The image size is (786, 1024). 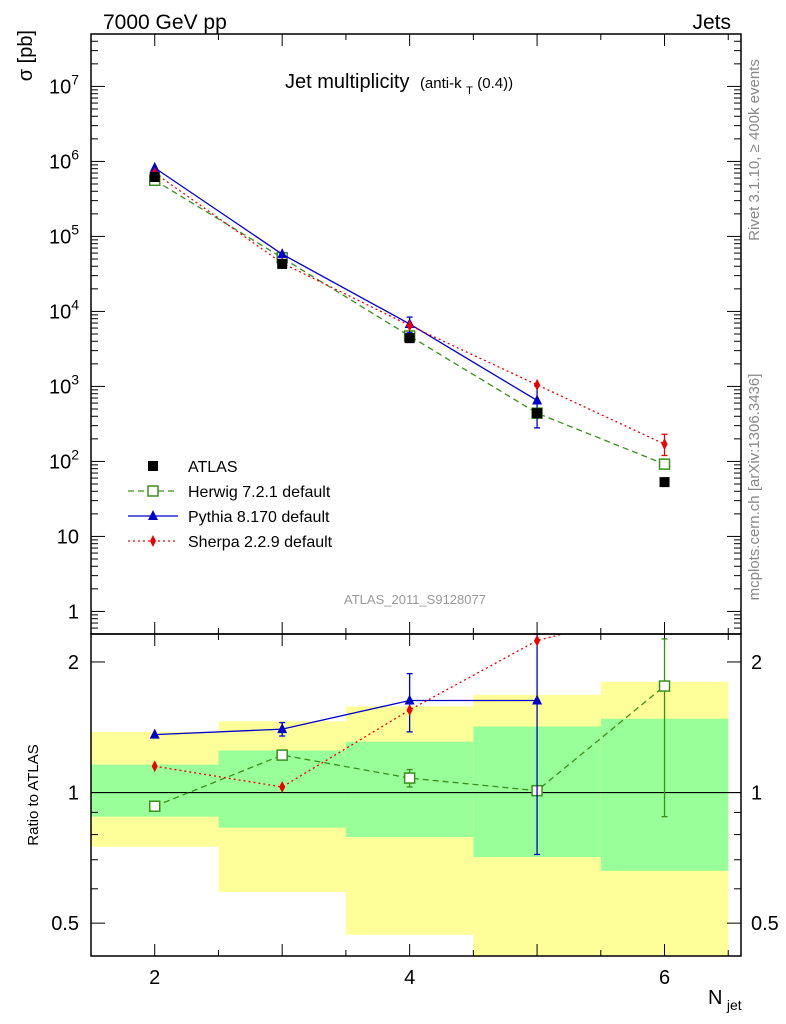 What do you see at coordinates (153, 466) in the screenshot?
I see `legend-marker-atlas` at bounding box center [153, 466].